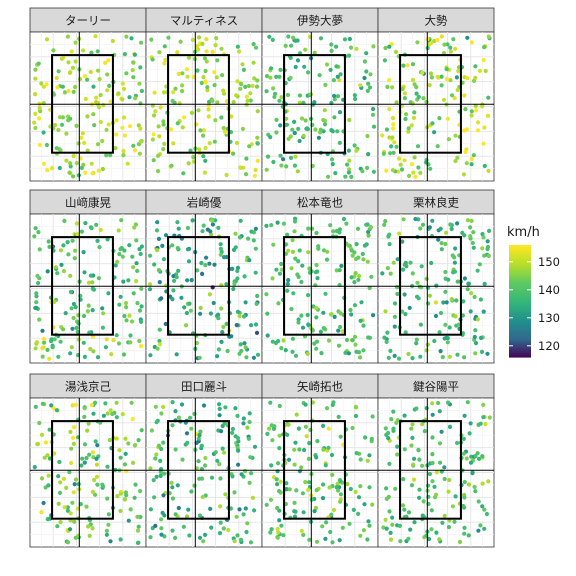 The width and height of the screenshot is (576, 576). I want to click on facet-label: 栗林良吏, so click(436, 203).